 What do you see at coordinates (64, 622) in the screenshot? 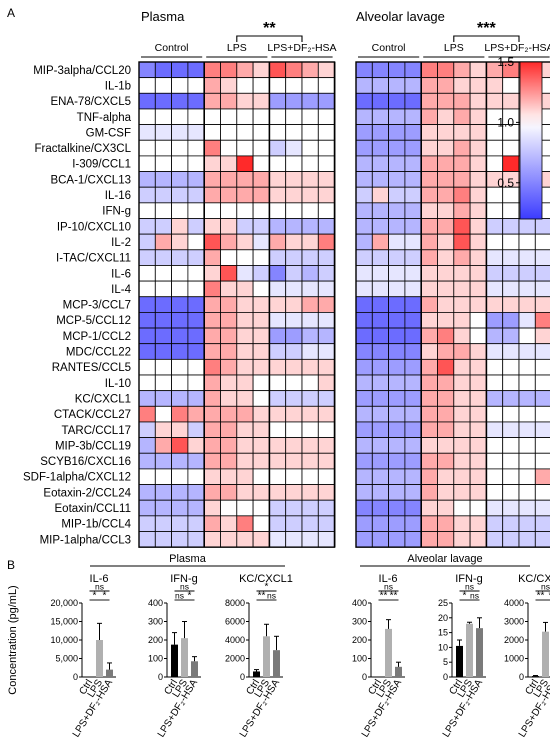
I see `bar-y-tick-label: 15,000` at bounding box center [64, 622].